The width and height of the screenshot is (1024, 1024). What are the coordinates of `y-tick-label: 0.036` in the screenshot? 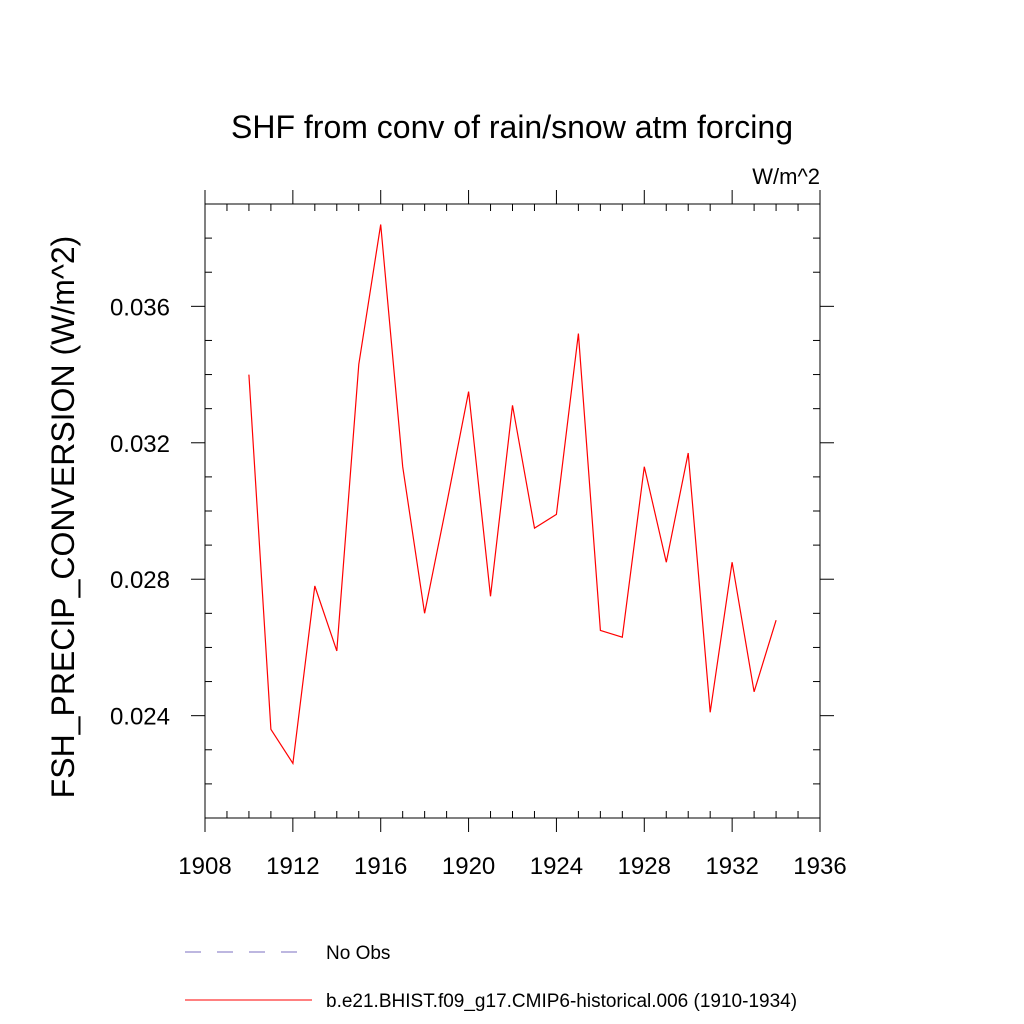 It's located at (140, 307).